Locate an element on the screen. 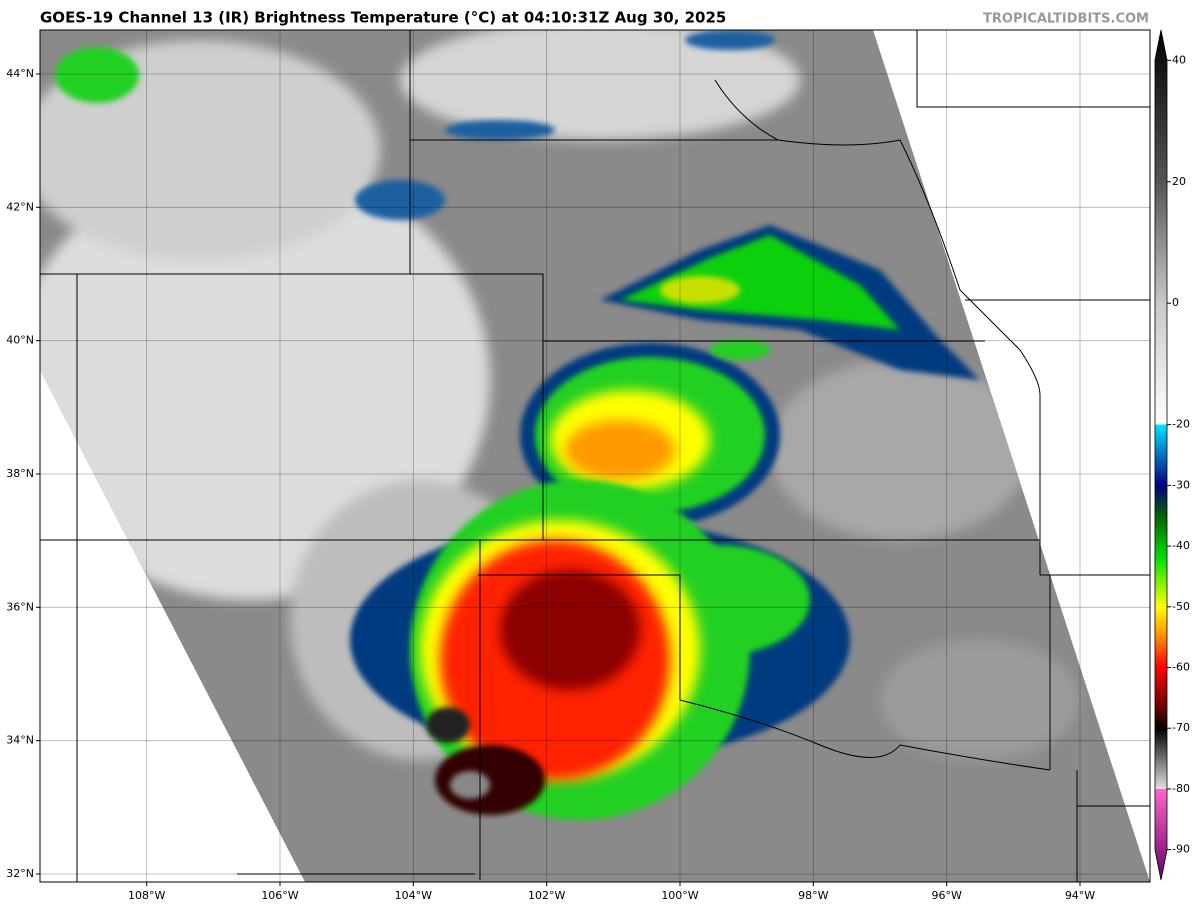 This screenshot has width=1200, height=910. colorbar-tick-label: -40 is located at coordinates (1181, 545).